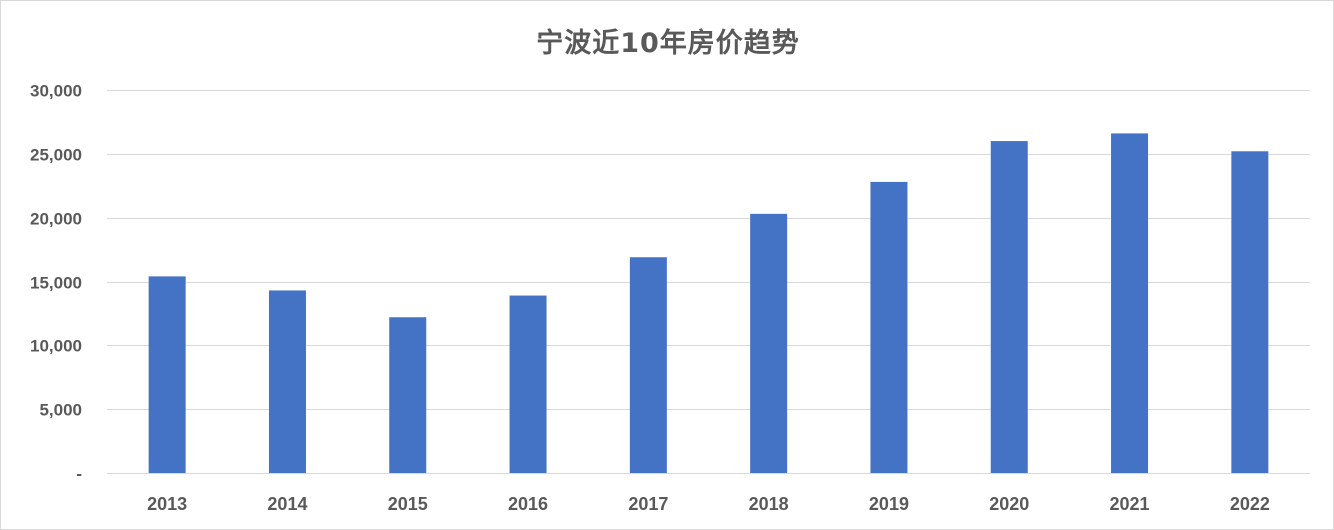 Image resolution: width=1334 pixels, height=530 pixels. Describe the element at coordinates (648, 504) in the screenshot. I see `x-tick-label-2017: 2017` at that location.